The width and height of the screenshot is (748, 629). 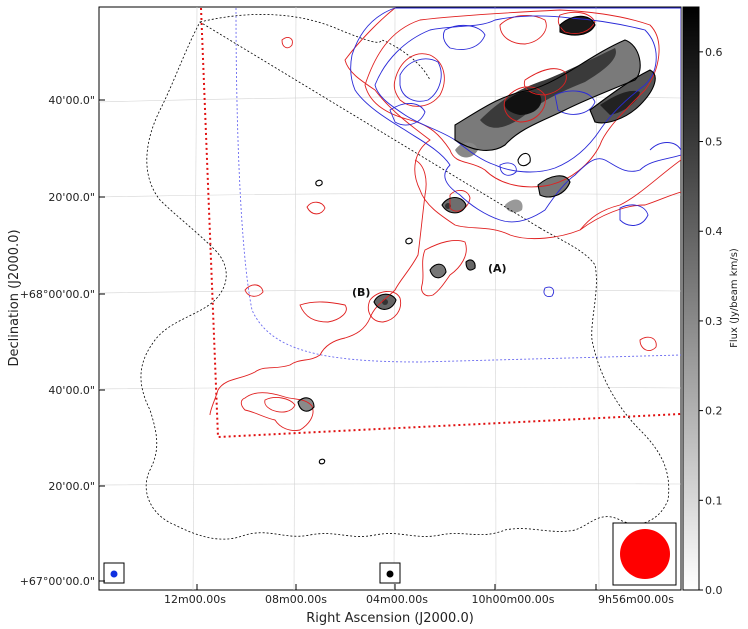 What do you see at coordinates (57, 294) in the screenshot?
I see `y-tick-label: +68°00'00.0"` at bounding box center [57, 294].